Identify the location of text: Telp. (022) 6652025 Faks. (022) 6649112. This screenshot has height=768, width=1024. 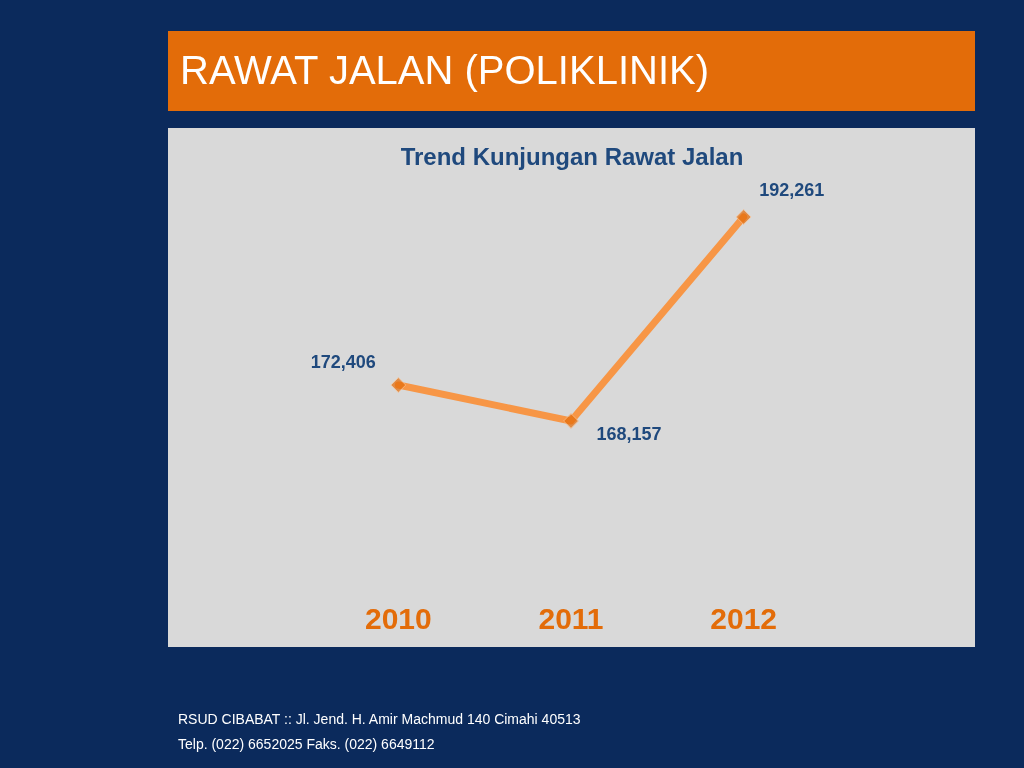
(306, 744).